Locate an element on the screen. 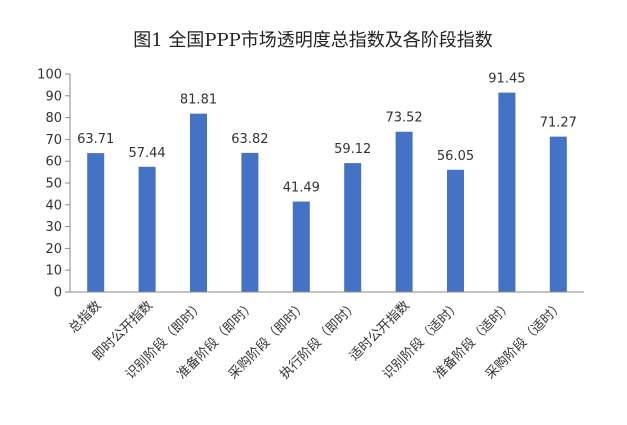 The image size is (627, 425). y-tick-label: 0 is located at coordinates (58, 293).